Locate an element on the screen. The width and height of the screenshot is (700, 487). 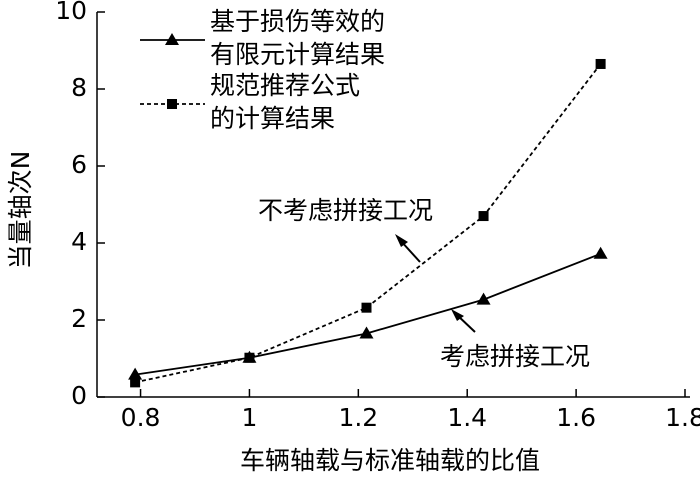
x-tick-label: 1.4 is located at coordinates (467, 417).